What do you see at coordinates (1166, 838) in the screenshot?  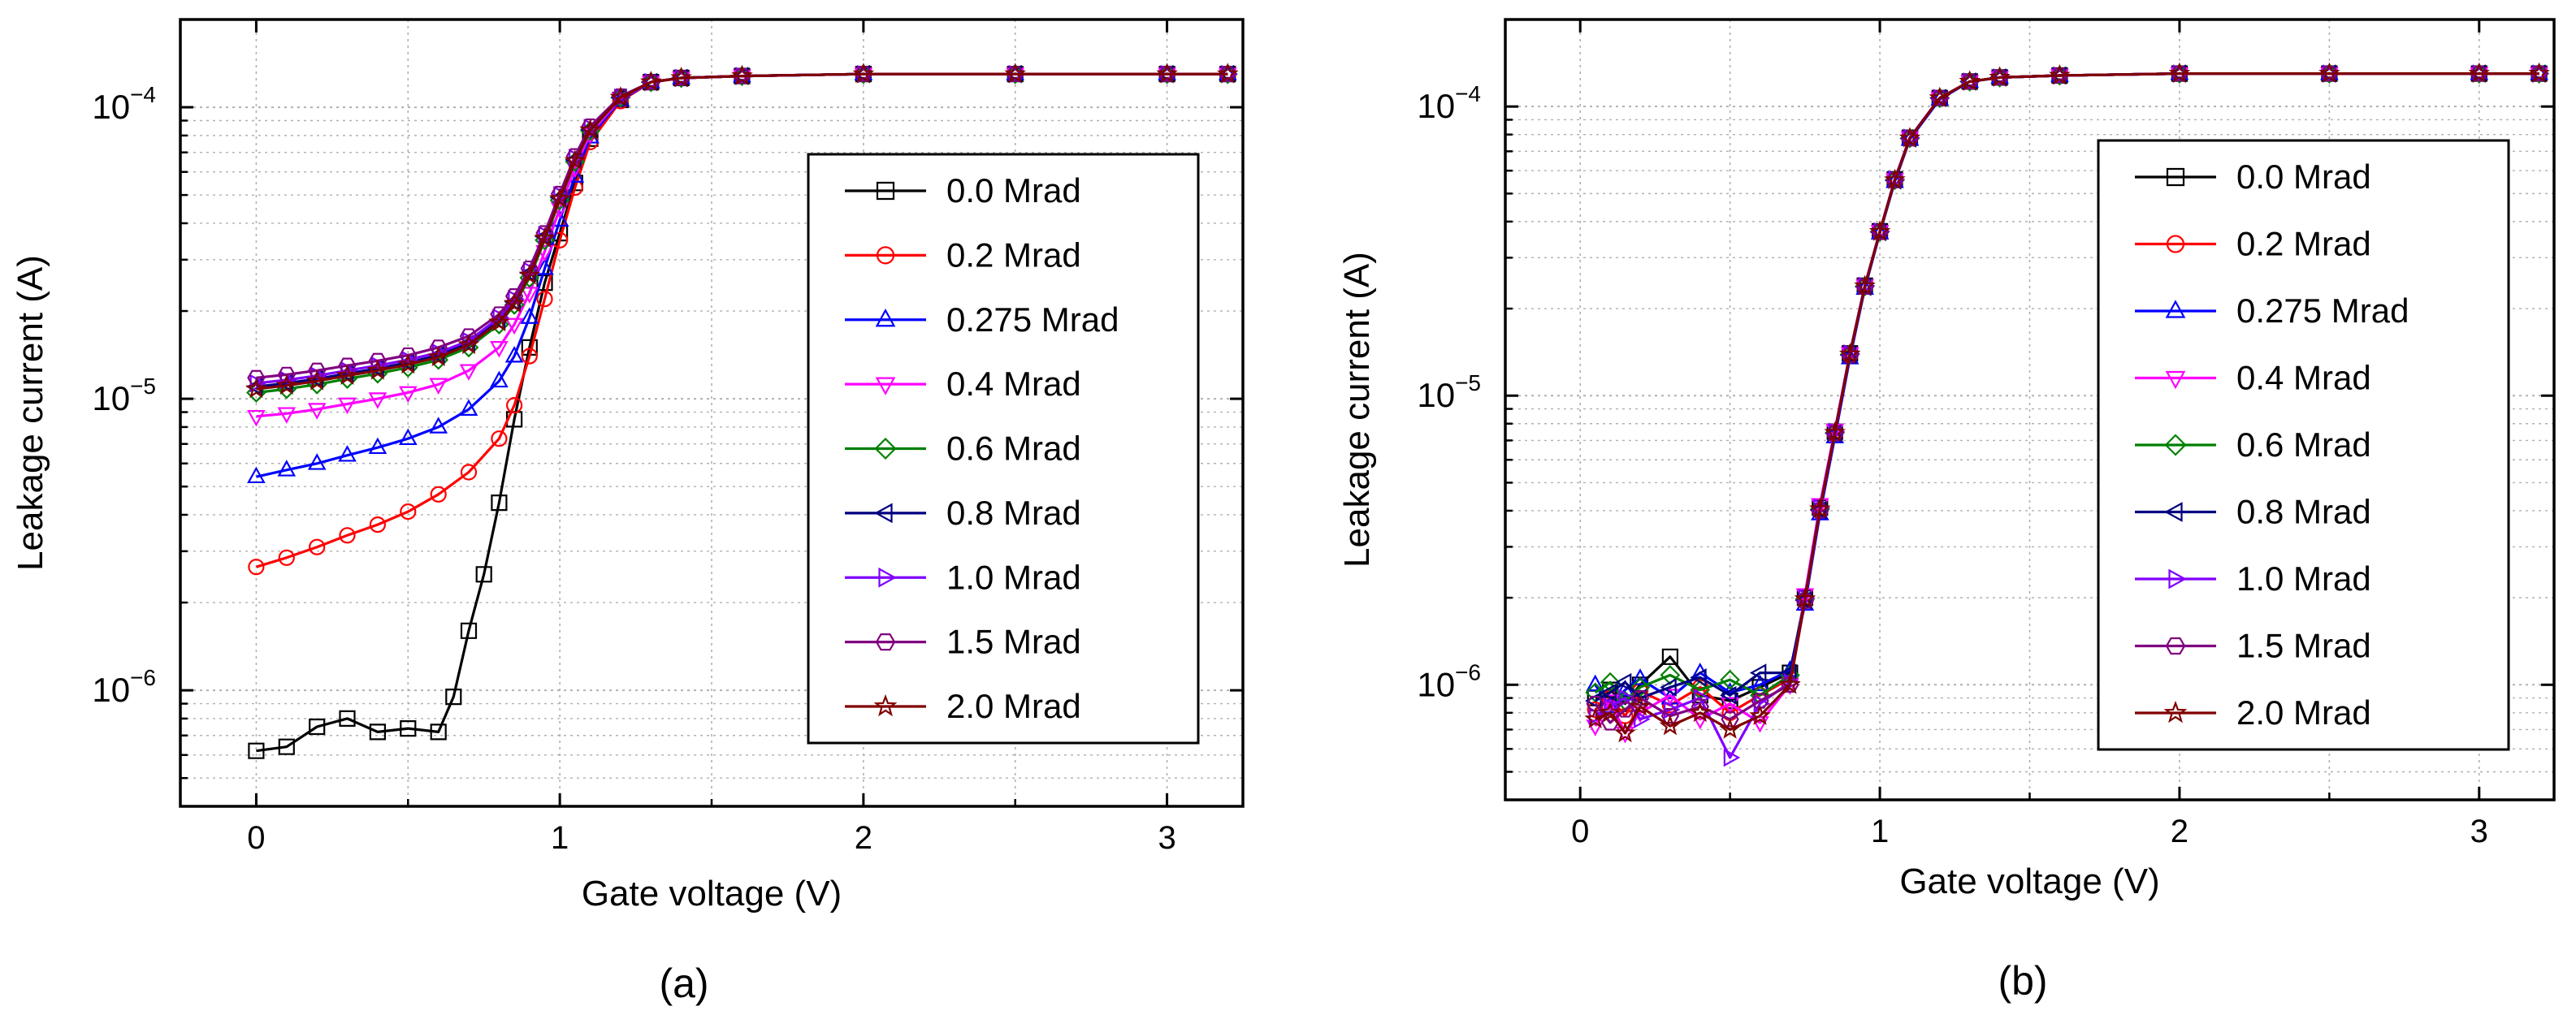 I see `x-tick-label: 3` at bounding box center [1166, 838].